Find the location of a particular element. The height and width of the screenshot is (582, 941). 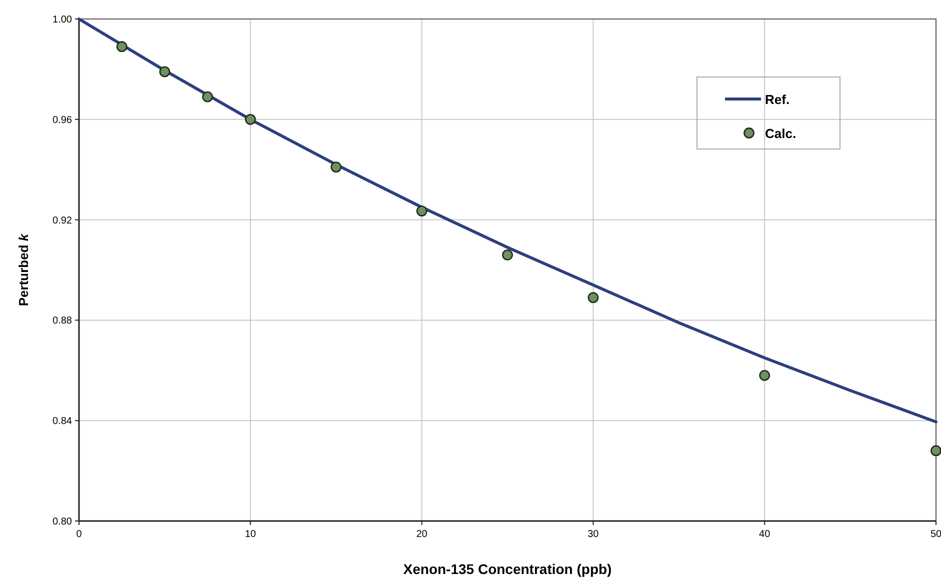

y-tick-label: 0.88 is located at coordinates (62, 321).